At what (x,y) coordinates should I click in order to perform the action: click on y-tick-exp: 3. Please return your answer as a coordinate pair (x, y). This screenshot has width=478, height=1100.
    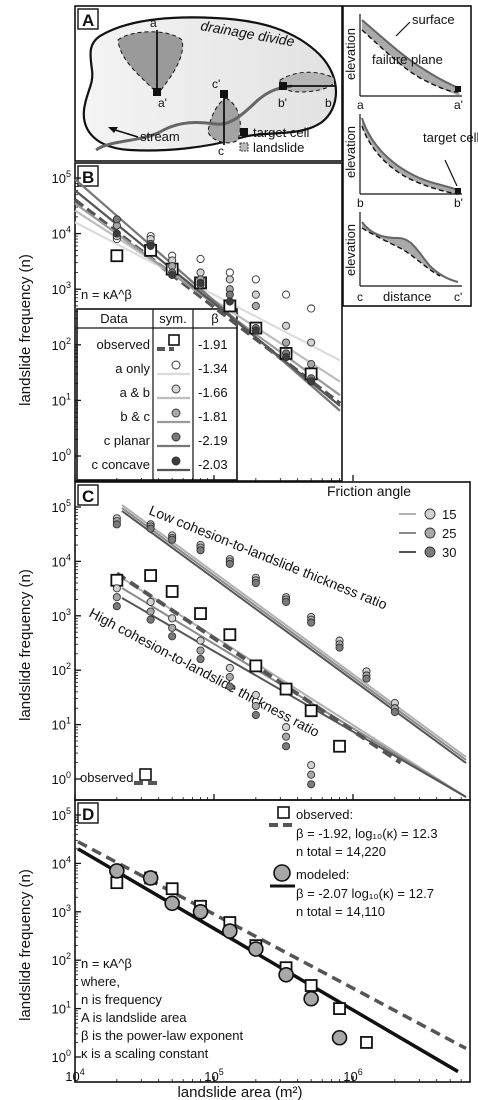
    Looking at the image, I should click on (68, 612).